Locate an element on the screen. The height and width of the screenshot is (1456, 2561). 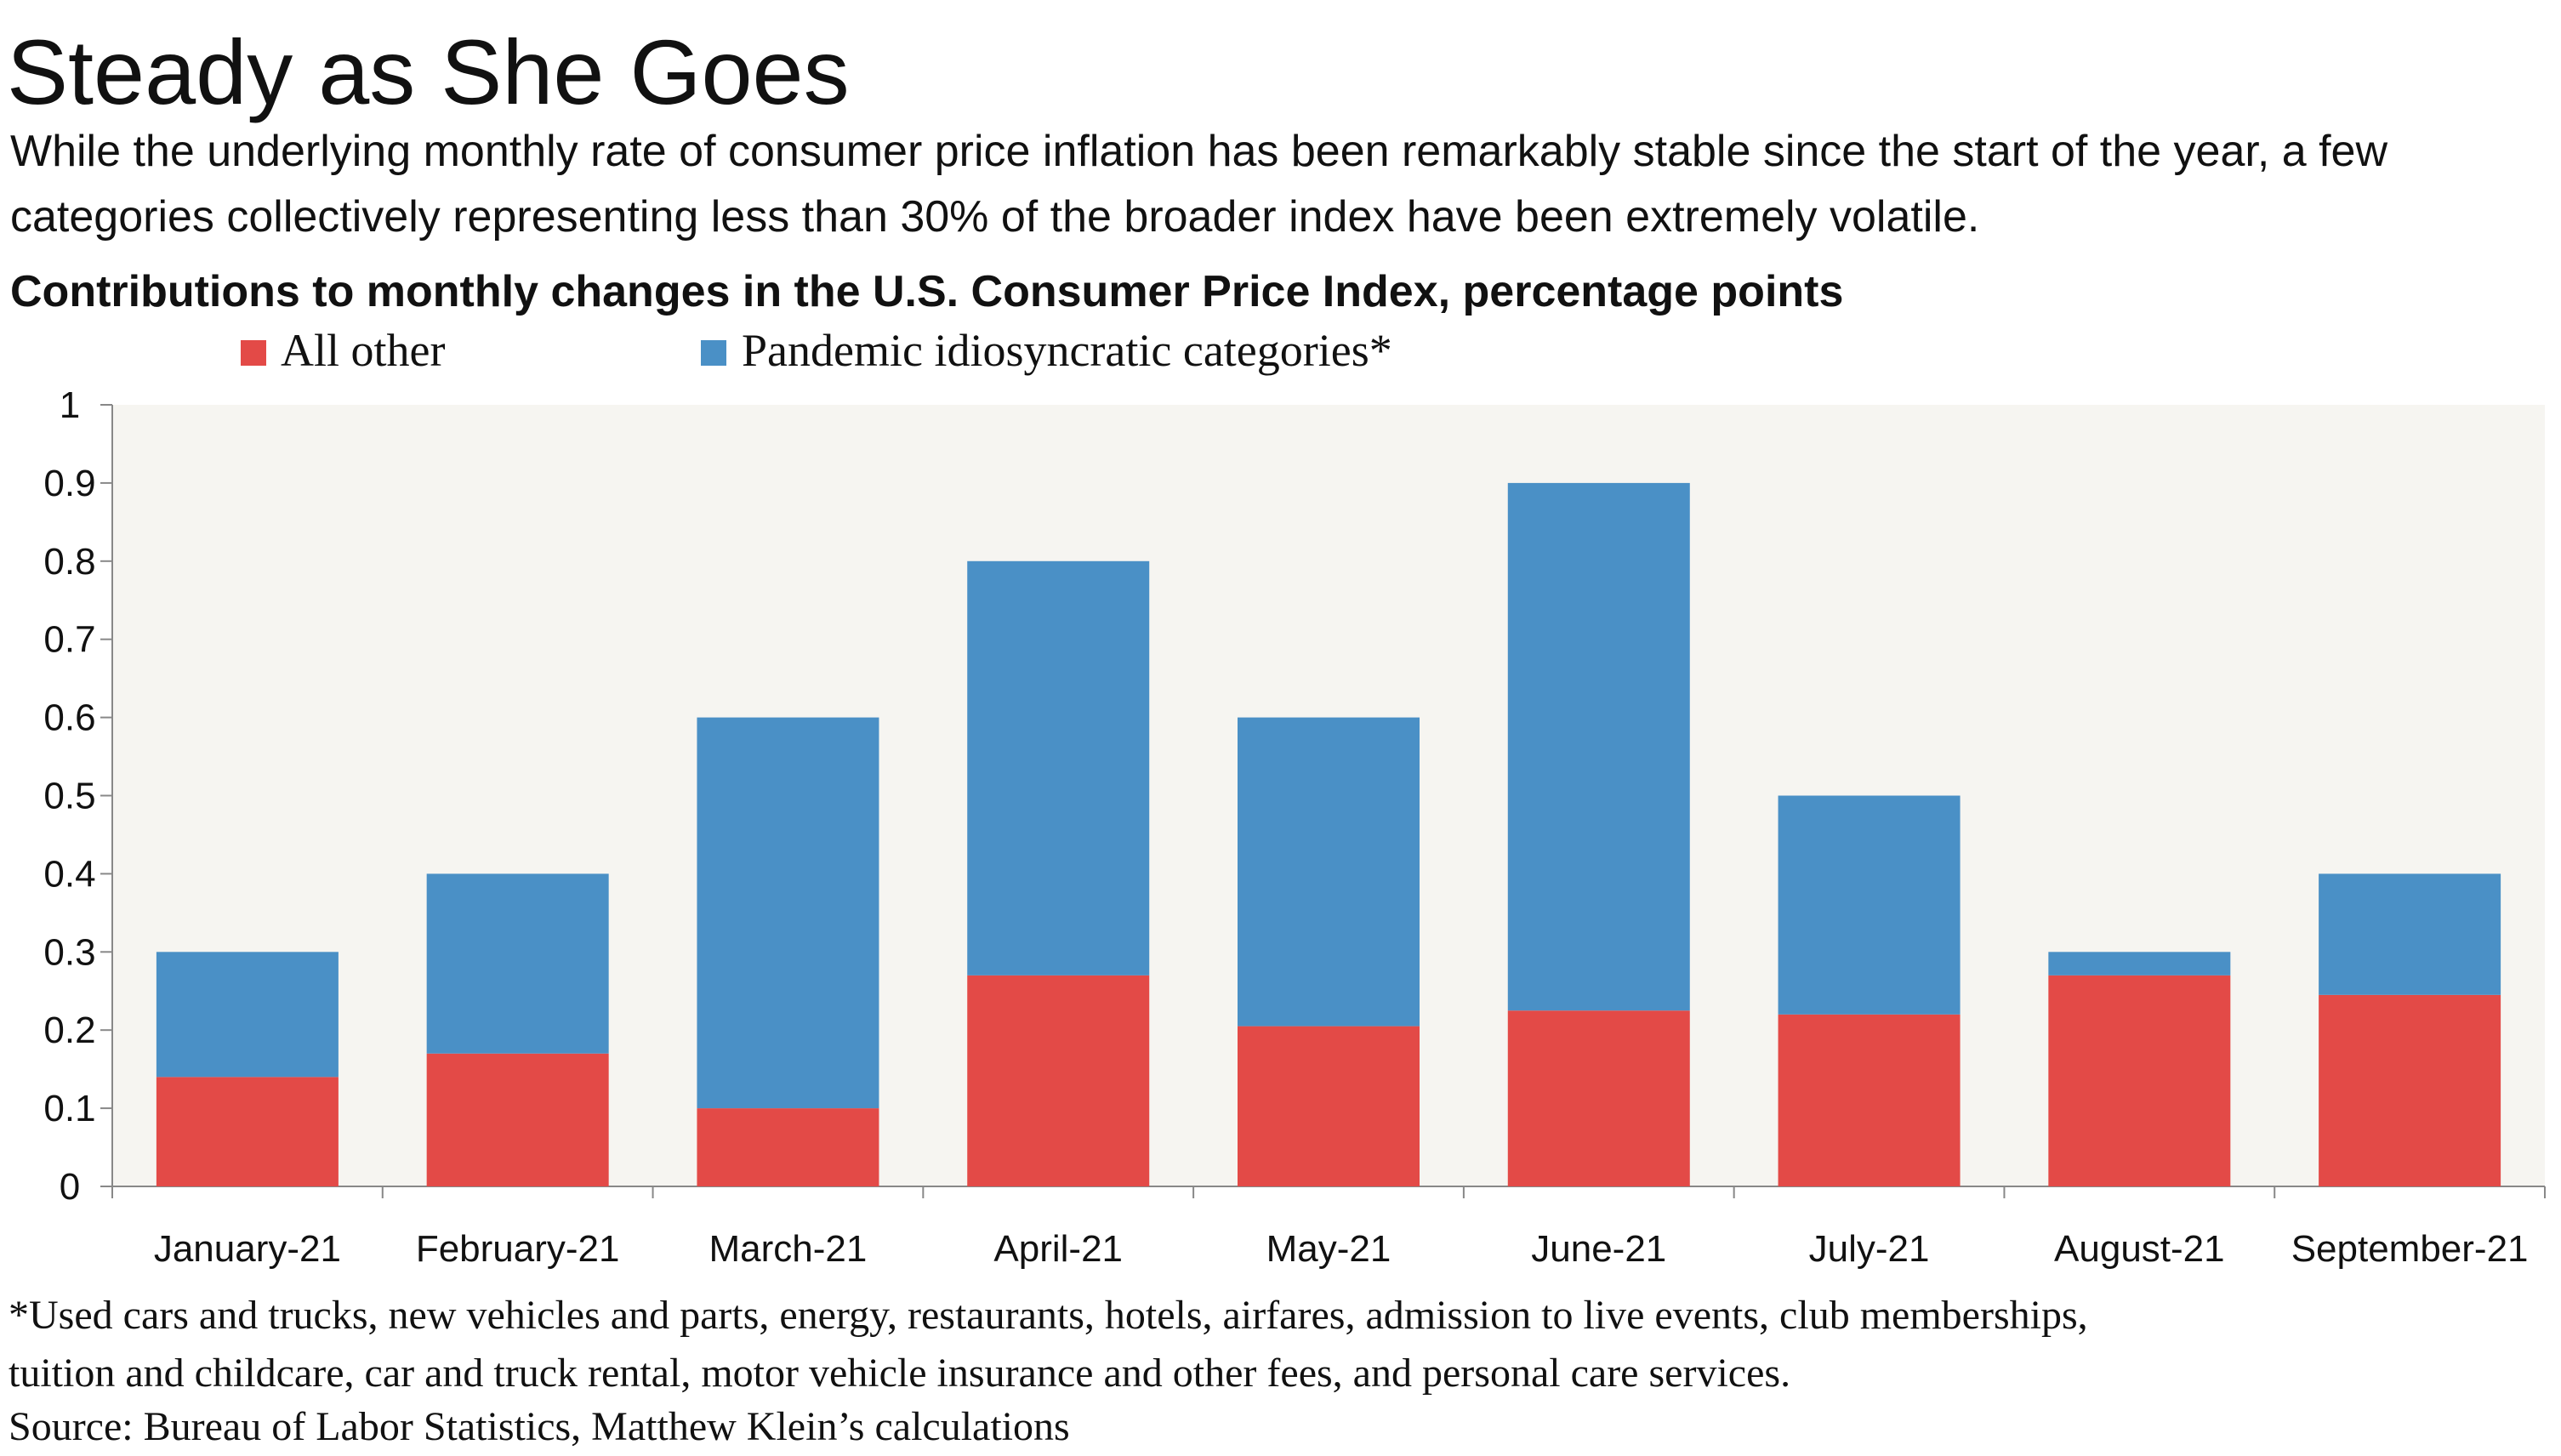
y-tick-label: 0.7 is located at coordinates (69, 640).